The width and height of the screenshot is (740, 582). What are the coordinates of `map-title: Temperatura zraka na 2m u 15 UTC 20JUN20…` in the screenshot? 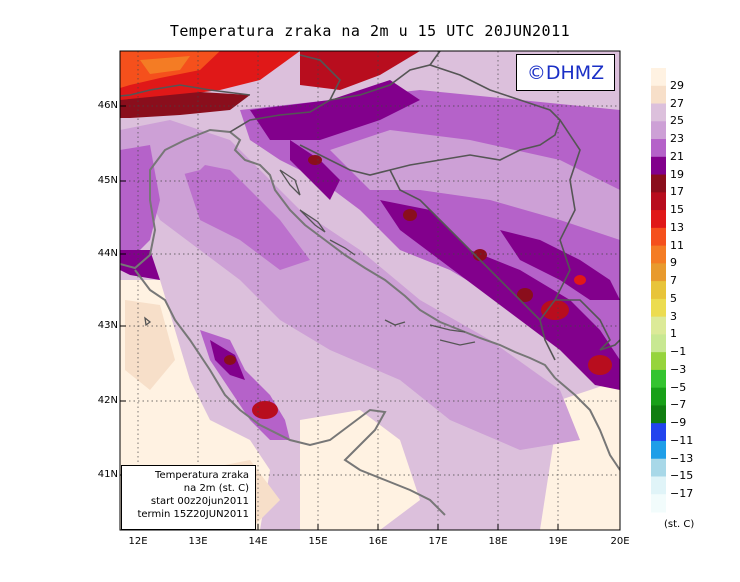 It's located at (370, 31).